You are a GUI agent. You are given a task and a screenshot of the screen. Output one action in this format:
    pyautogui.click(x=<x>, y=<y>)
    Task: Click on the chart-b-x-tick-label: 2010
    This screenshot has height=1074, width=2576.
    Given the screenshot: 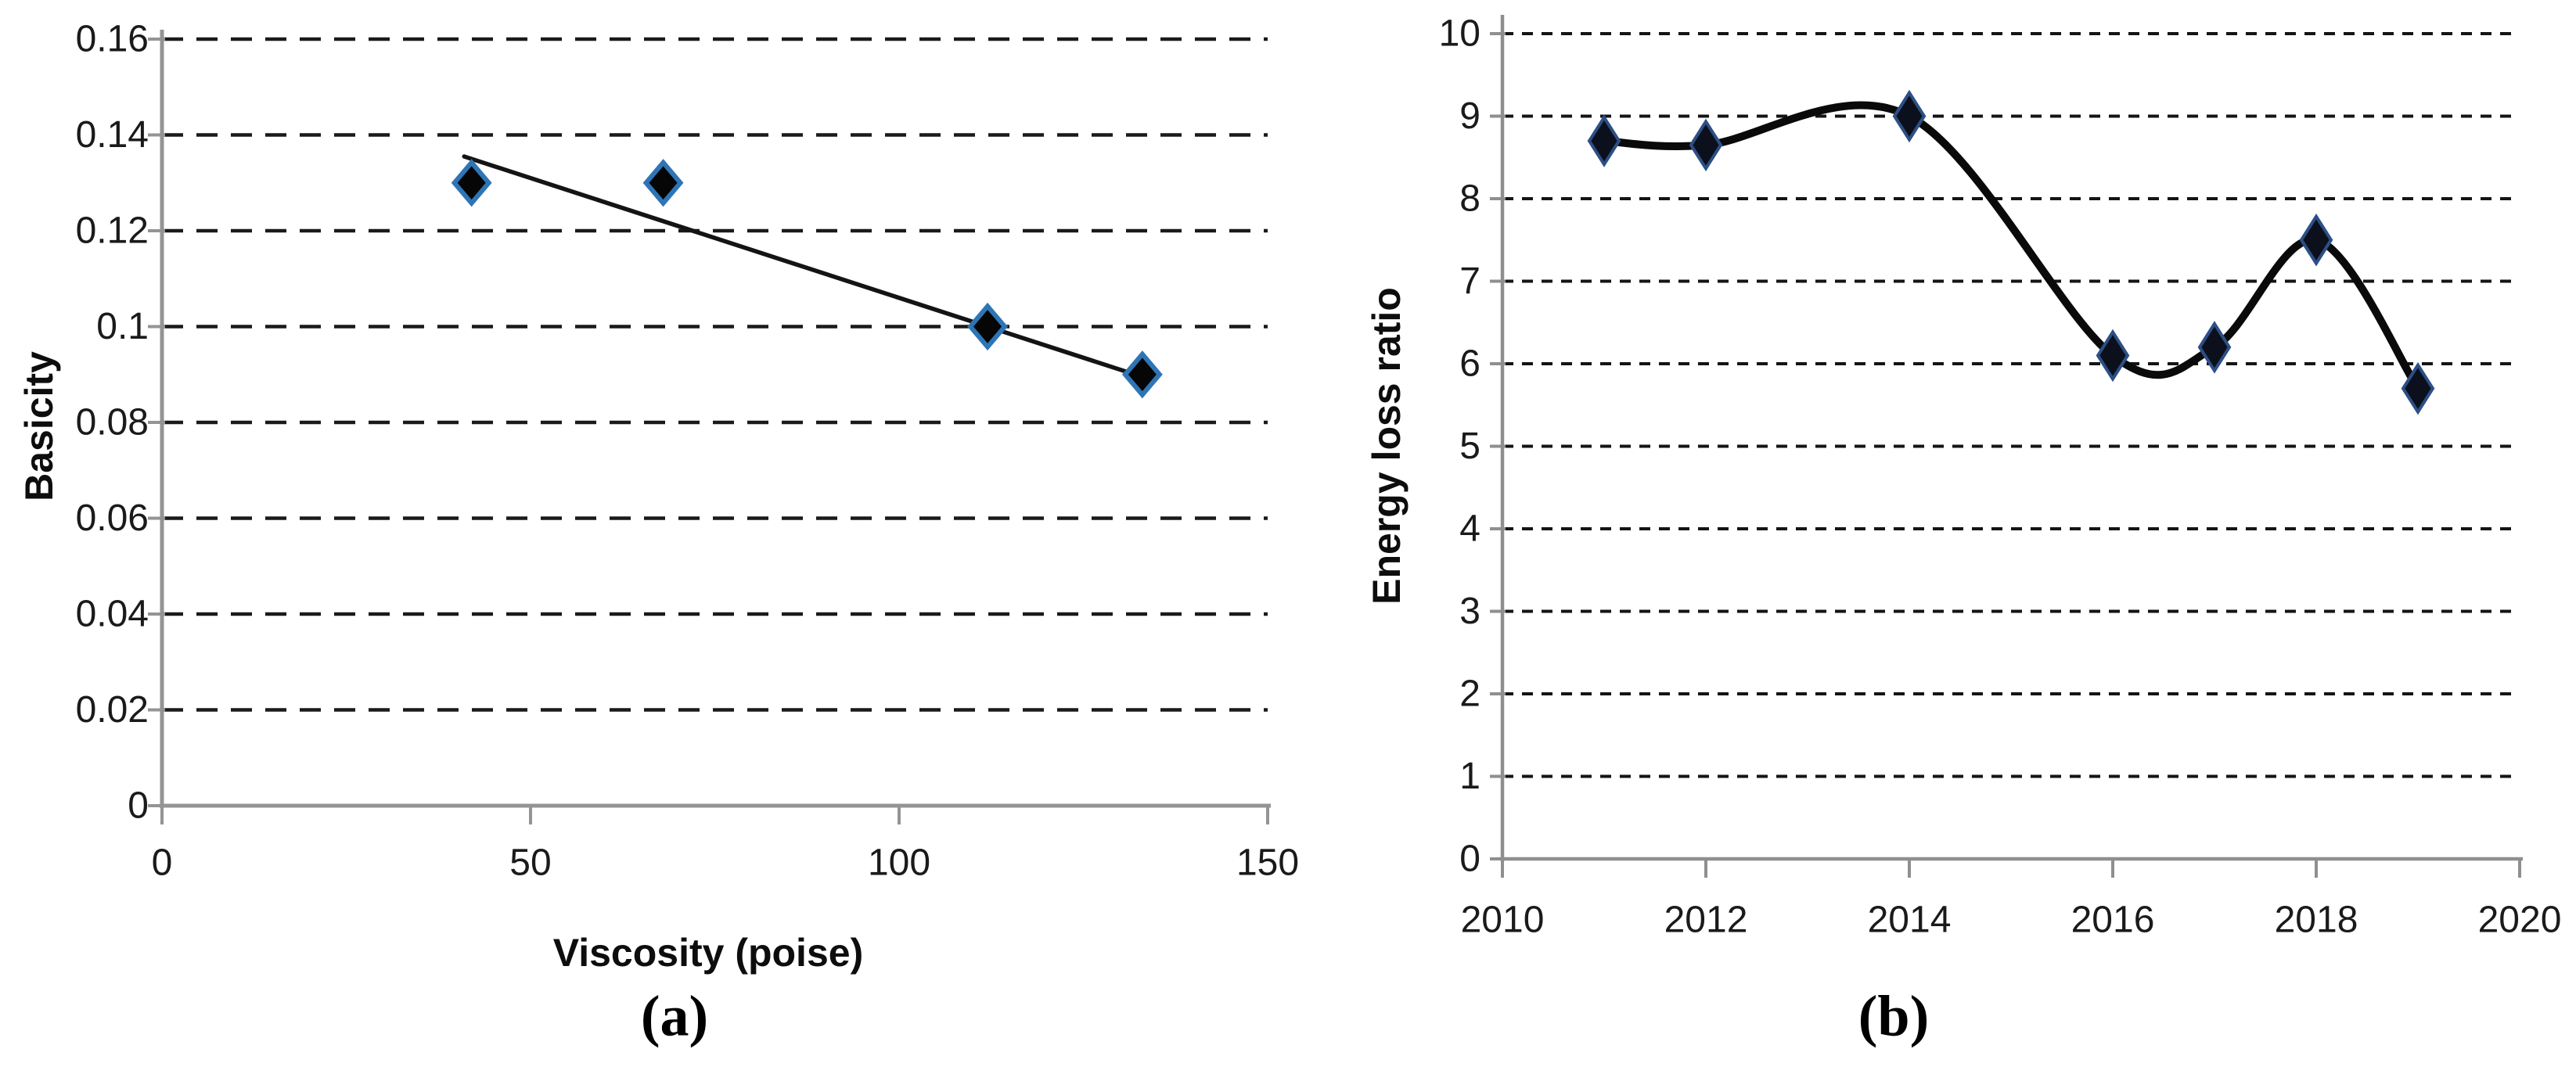 What is the action you would take?
    pyautogui.click(x=1503, y=920)
    